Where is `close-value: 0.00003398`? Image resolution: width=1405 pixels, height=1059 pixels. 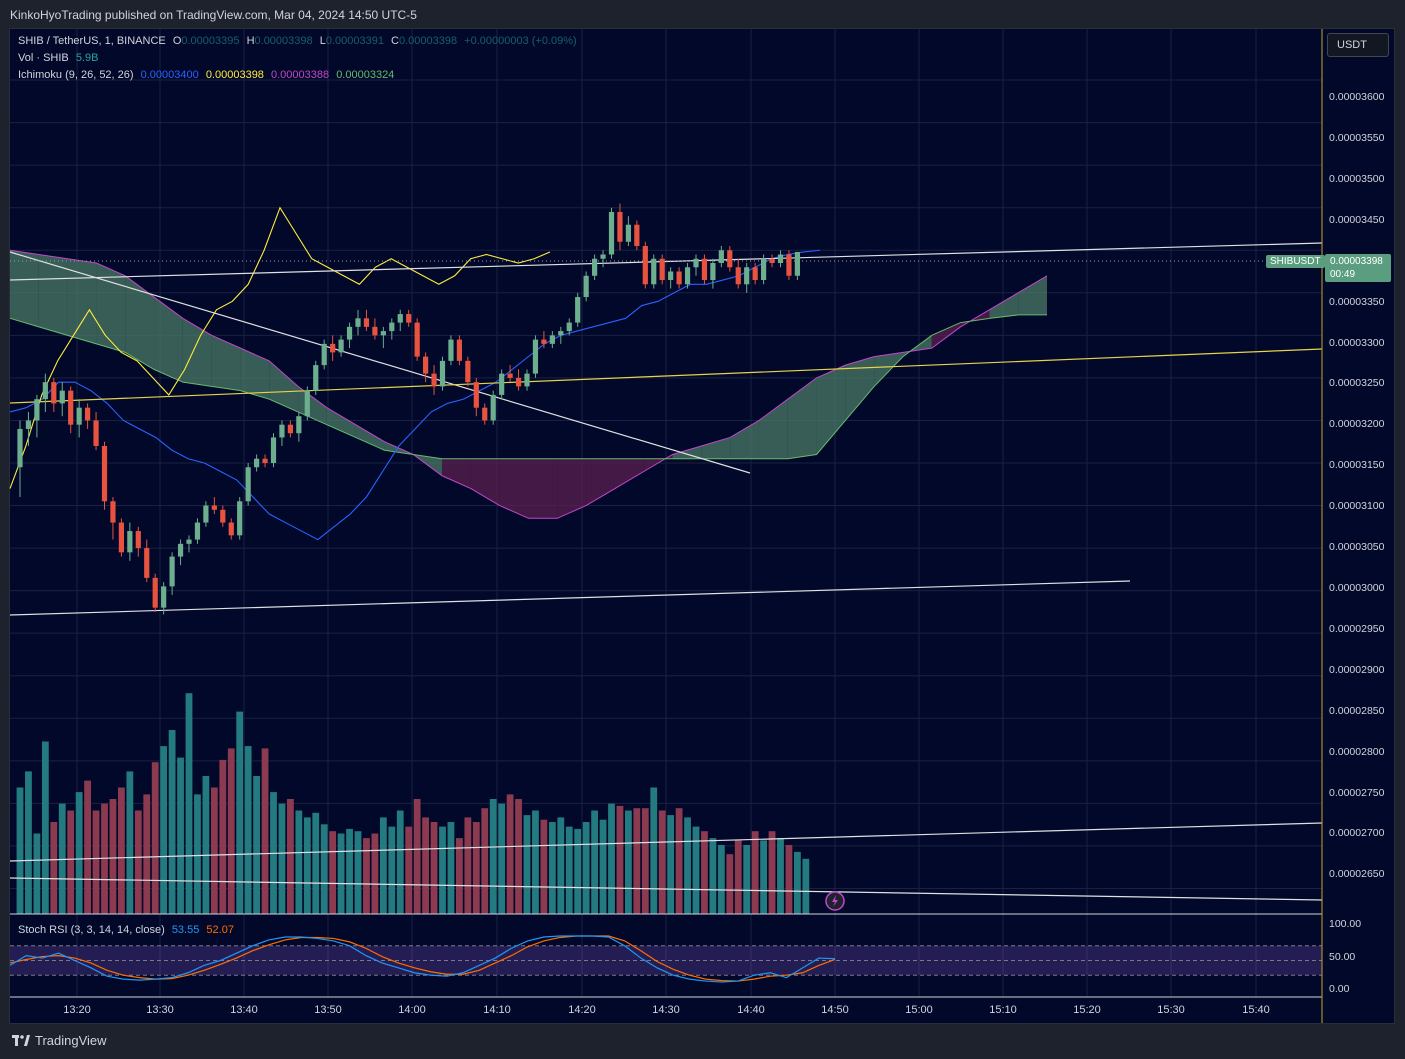
close-value: 0.00003398 is located at coordinates (428, 41).